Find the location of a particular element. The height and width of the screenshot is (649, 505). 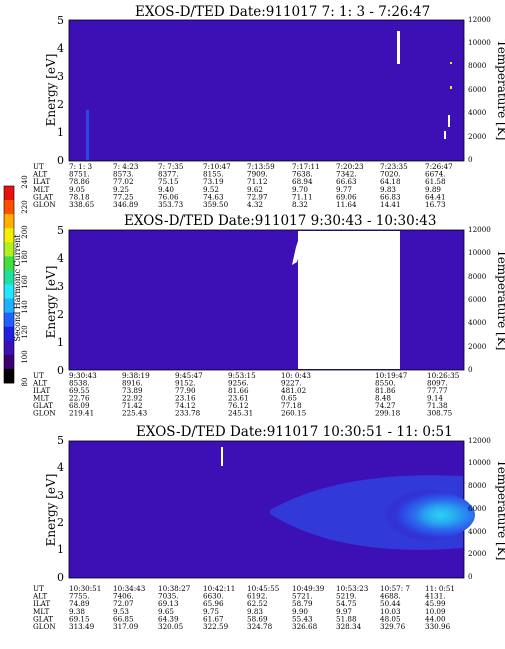

table-cell: 9.83 is located at coordinates (388, 189).